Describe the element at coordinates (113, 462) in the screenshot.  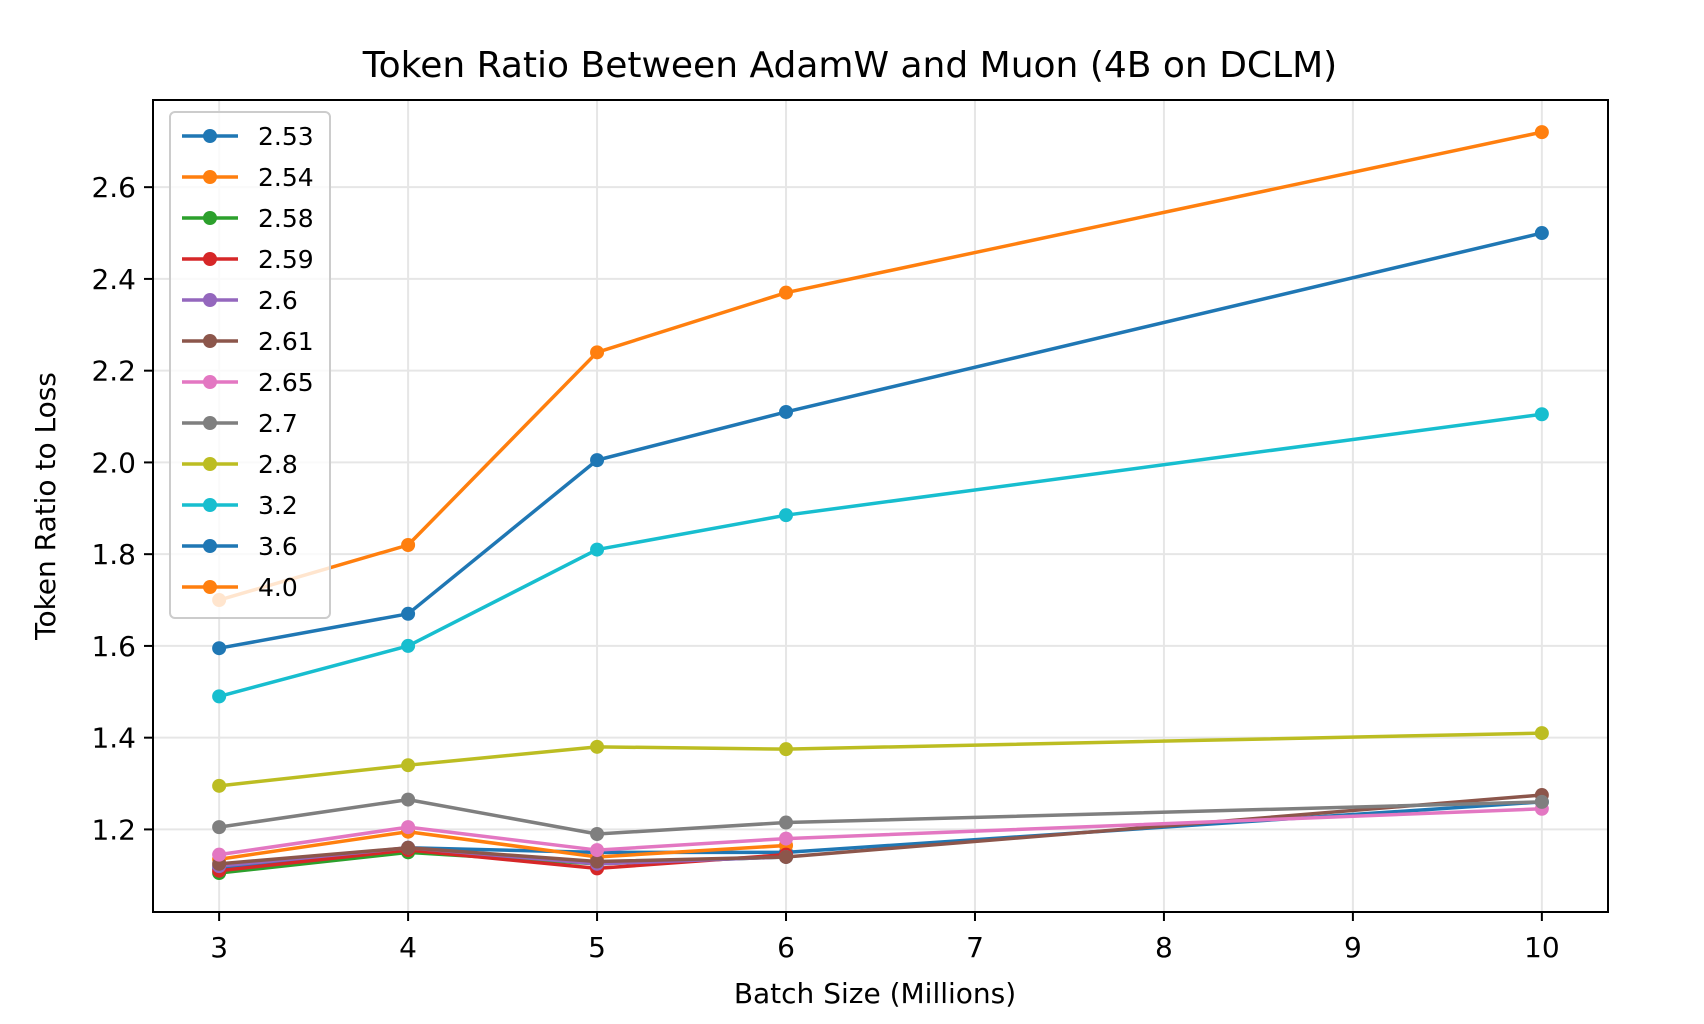
I see `y-tick-label: 2.0` at that location.